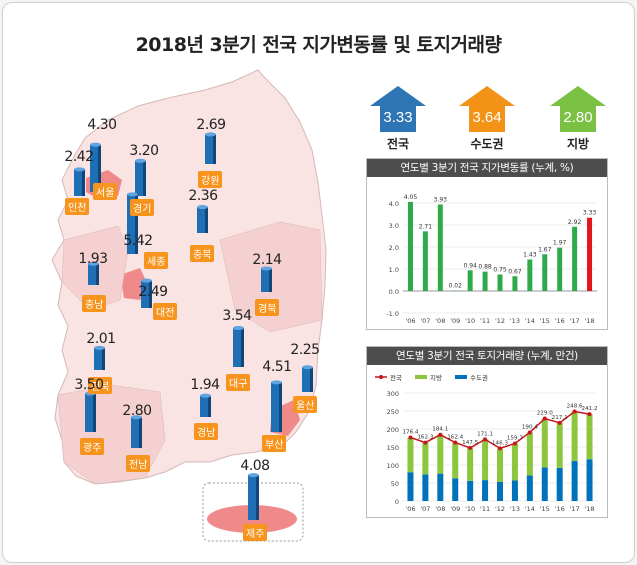 Image resolution: width=637 pixels, height=565 pixels. Describe the element at coordinates (470, 321) in the screenshot. I see `x-tick-label: '10` at that location.